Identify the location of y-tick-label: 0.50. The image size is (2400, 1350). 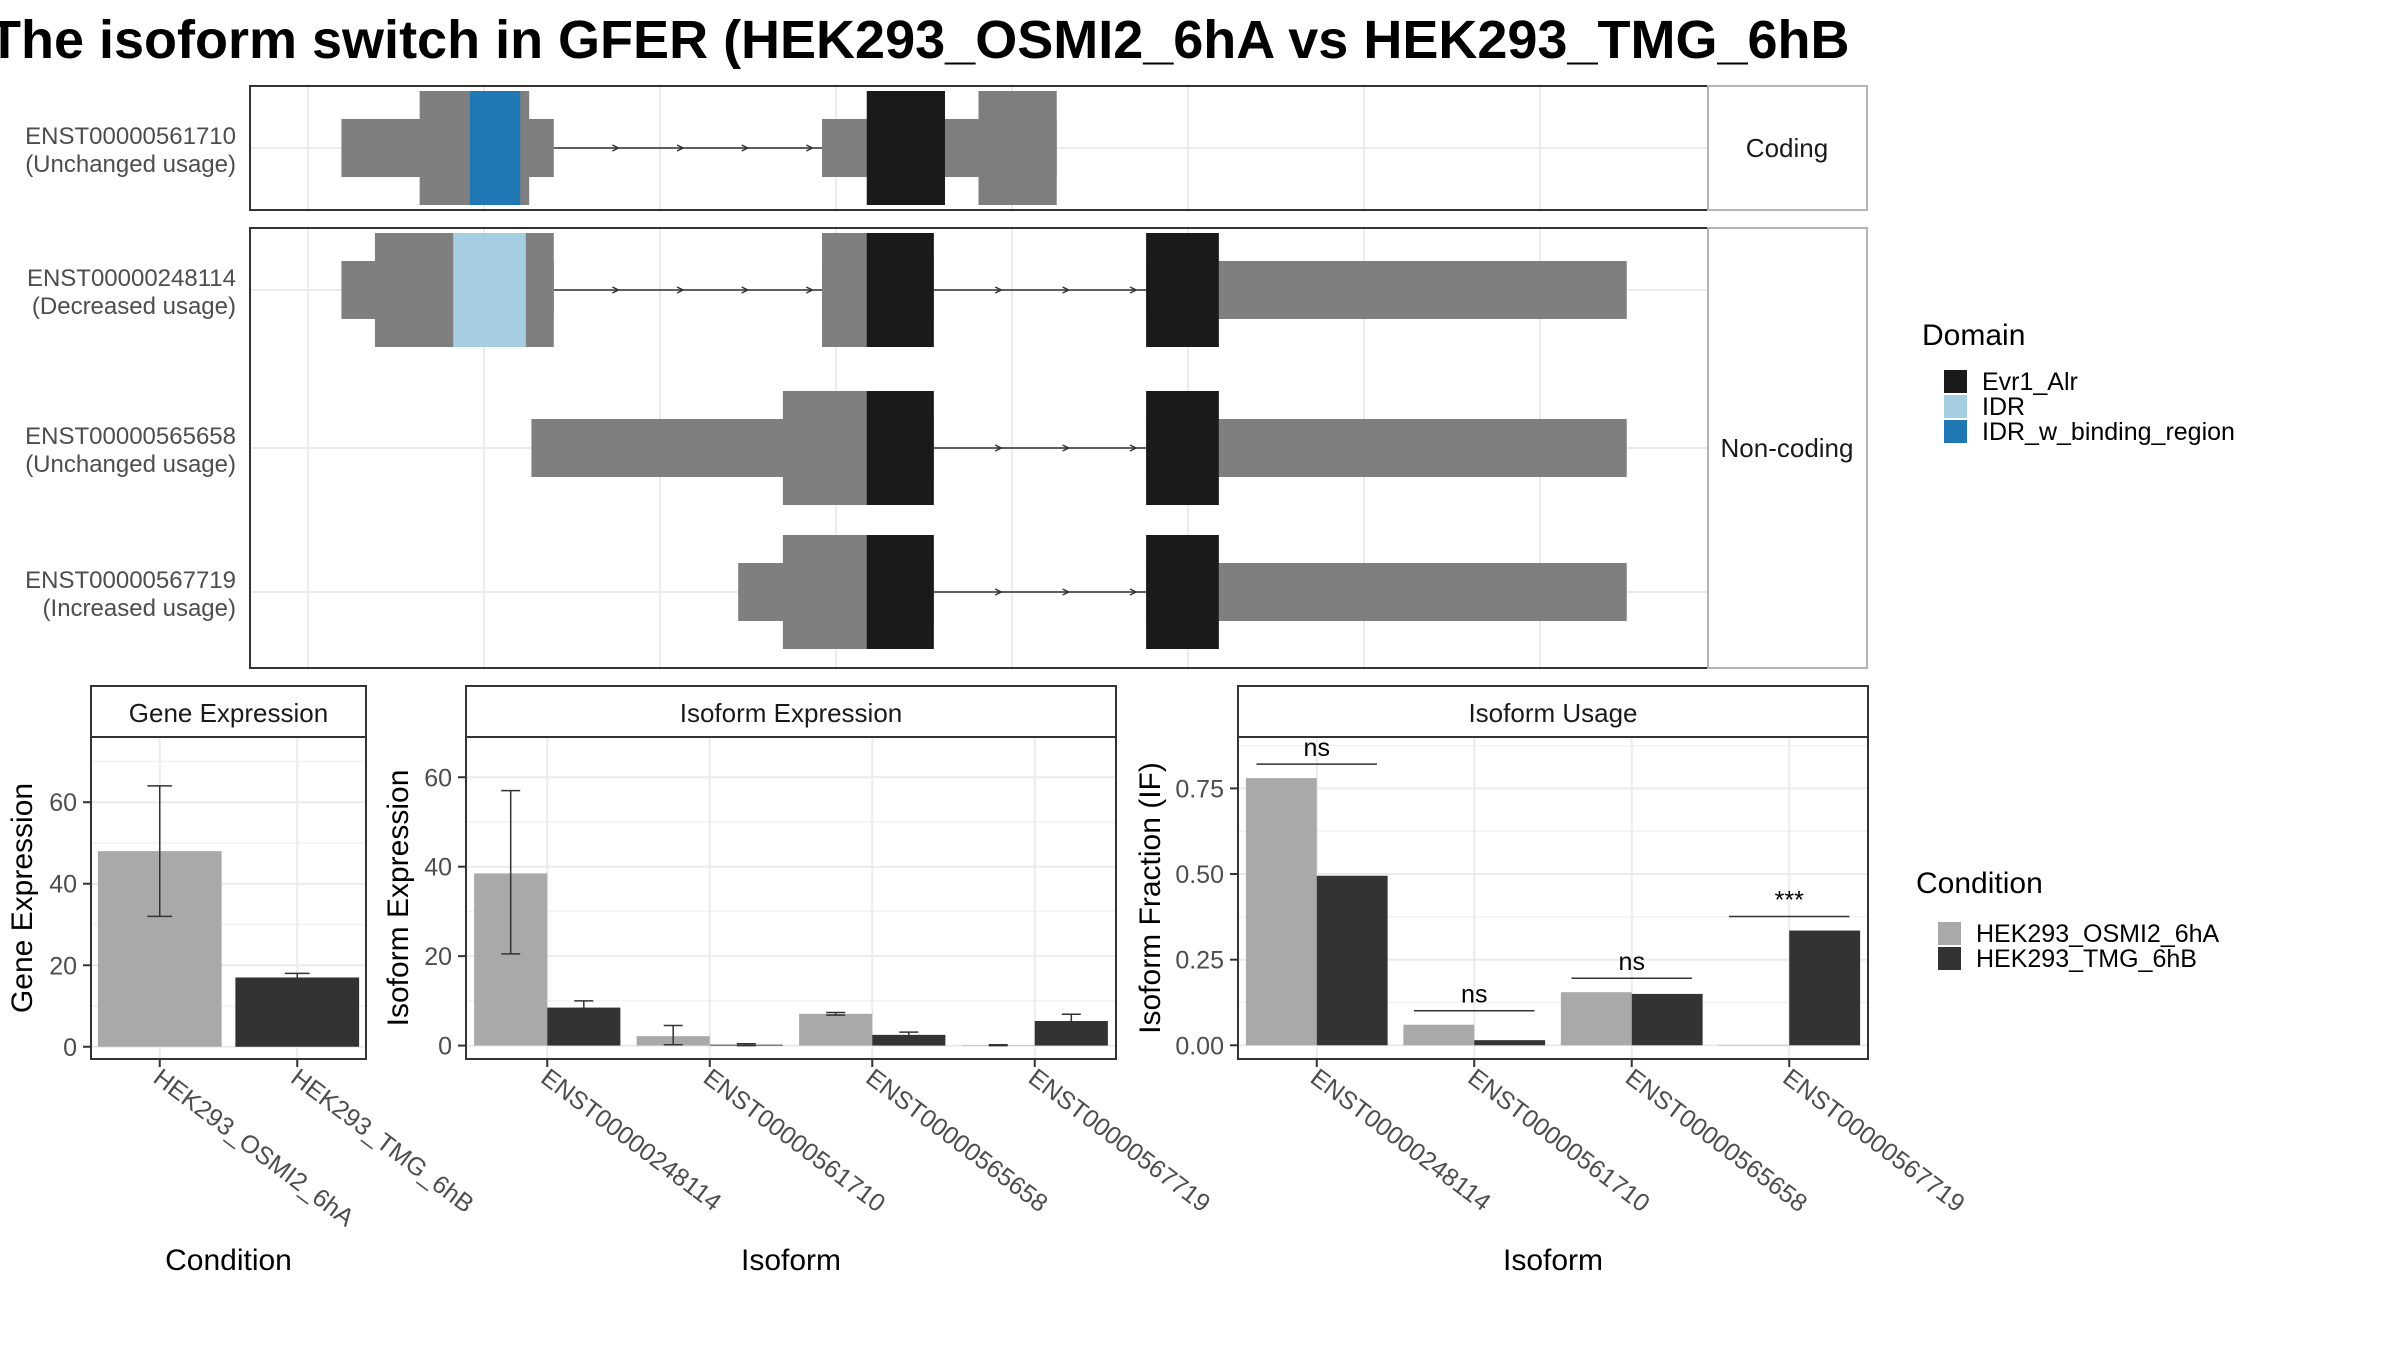
(1199, 875).